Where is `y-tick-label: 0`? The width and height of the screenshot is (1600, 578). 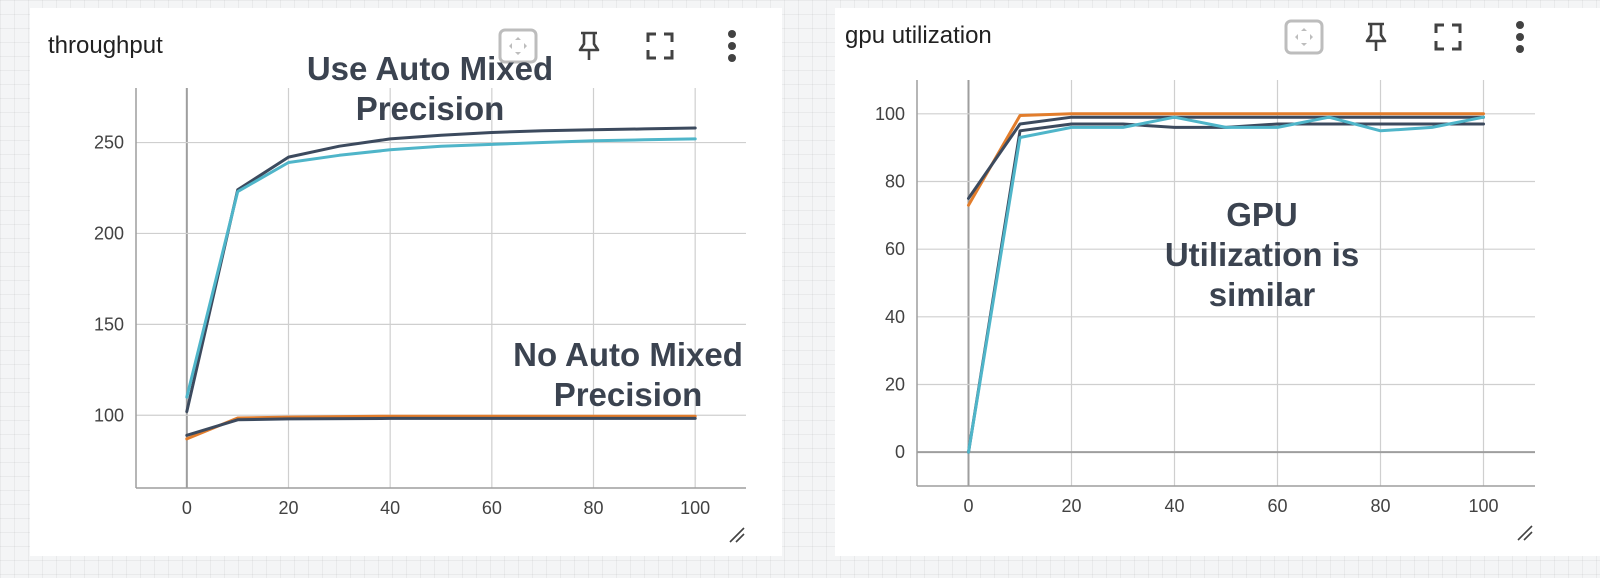 y-tick-label: 0 is located at coordinates (900, 452).